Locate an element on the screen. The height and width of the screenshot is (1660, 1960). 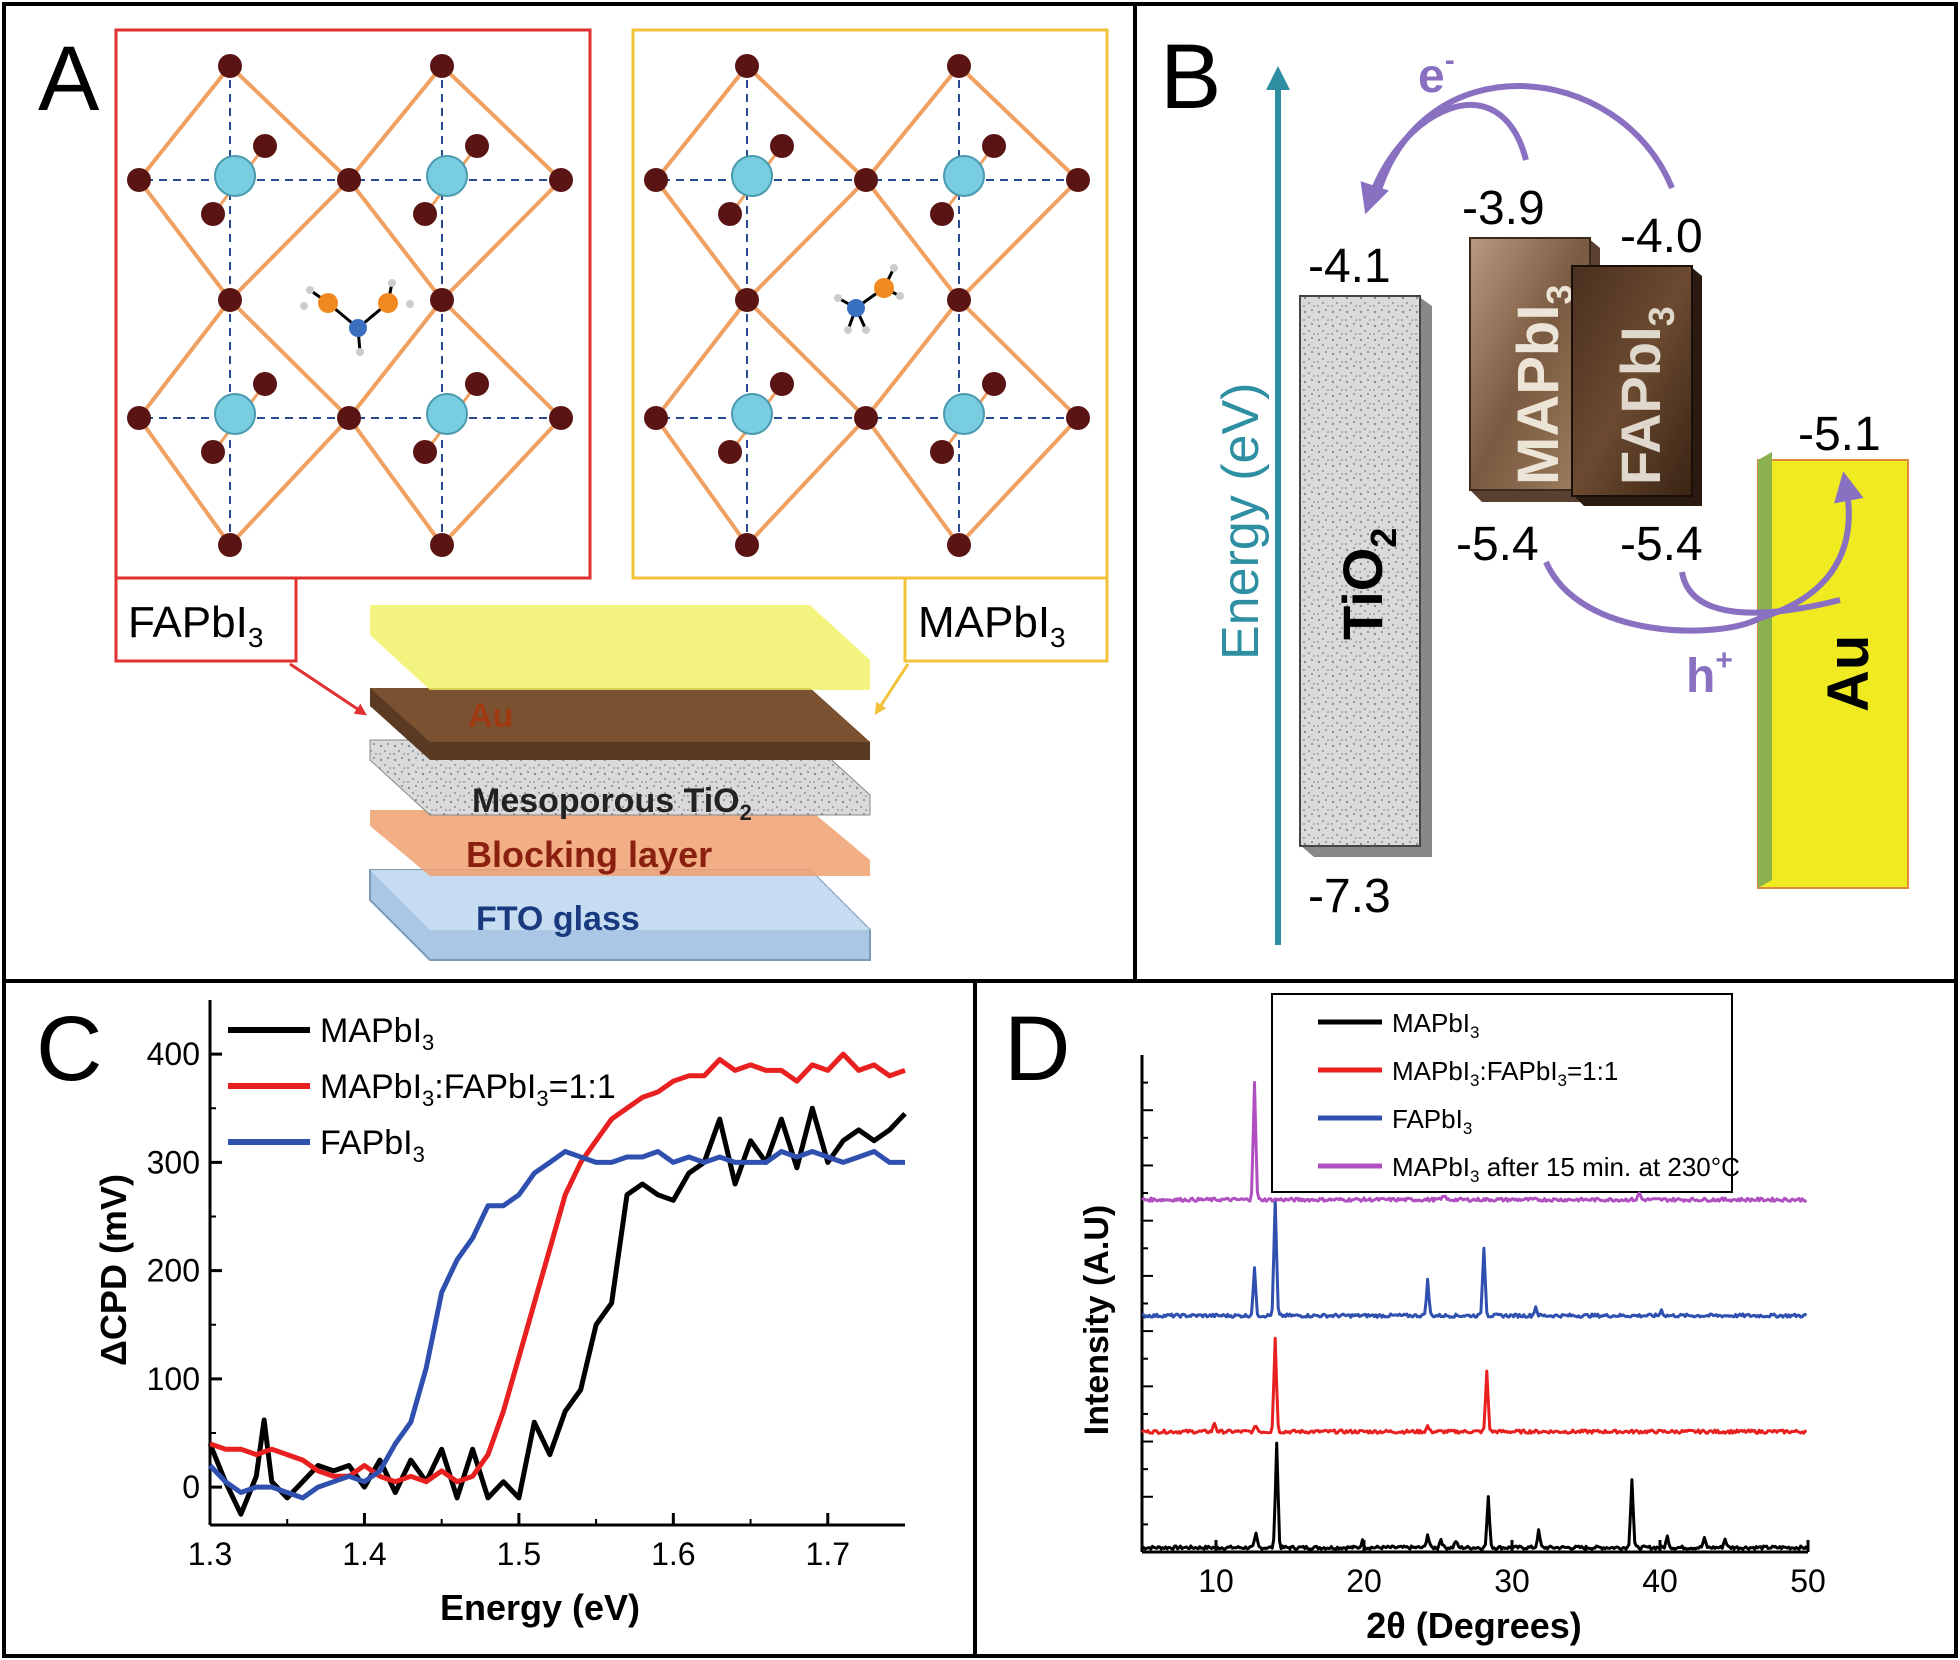
cpd-x-tick-label: 1.6 is located at coordinates (673, 1554).